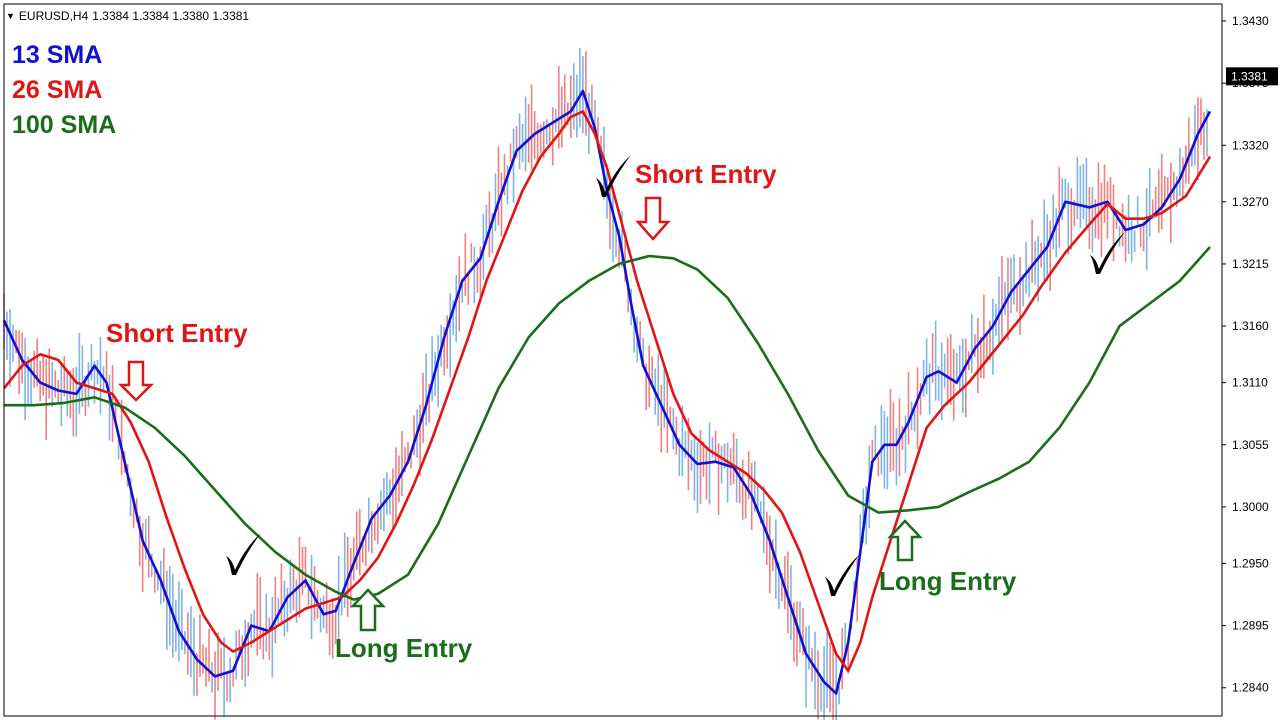 The height and width of the screenshot is (720, 1280). What do you see at coordinates (1250, 202) in the screenshot?
I see `y-tick-label: 1.3270` at bounding box center [1250, 202].